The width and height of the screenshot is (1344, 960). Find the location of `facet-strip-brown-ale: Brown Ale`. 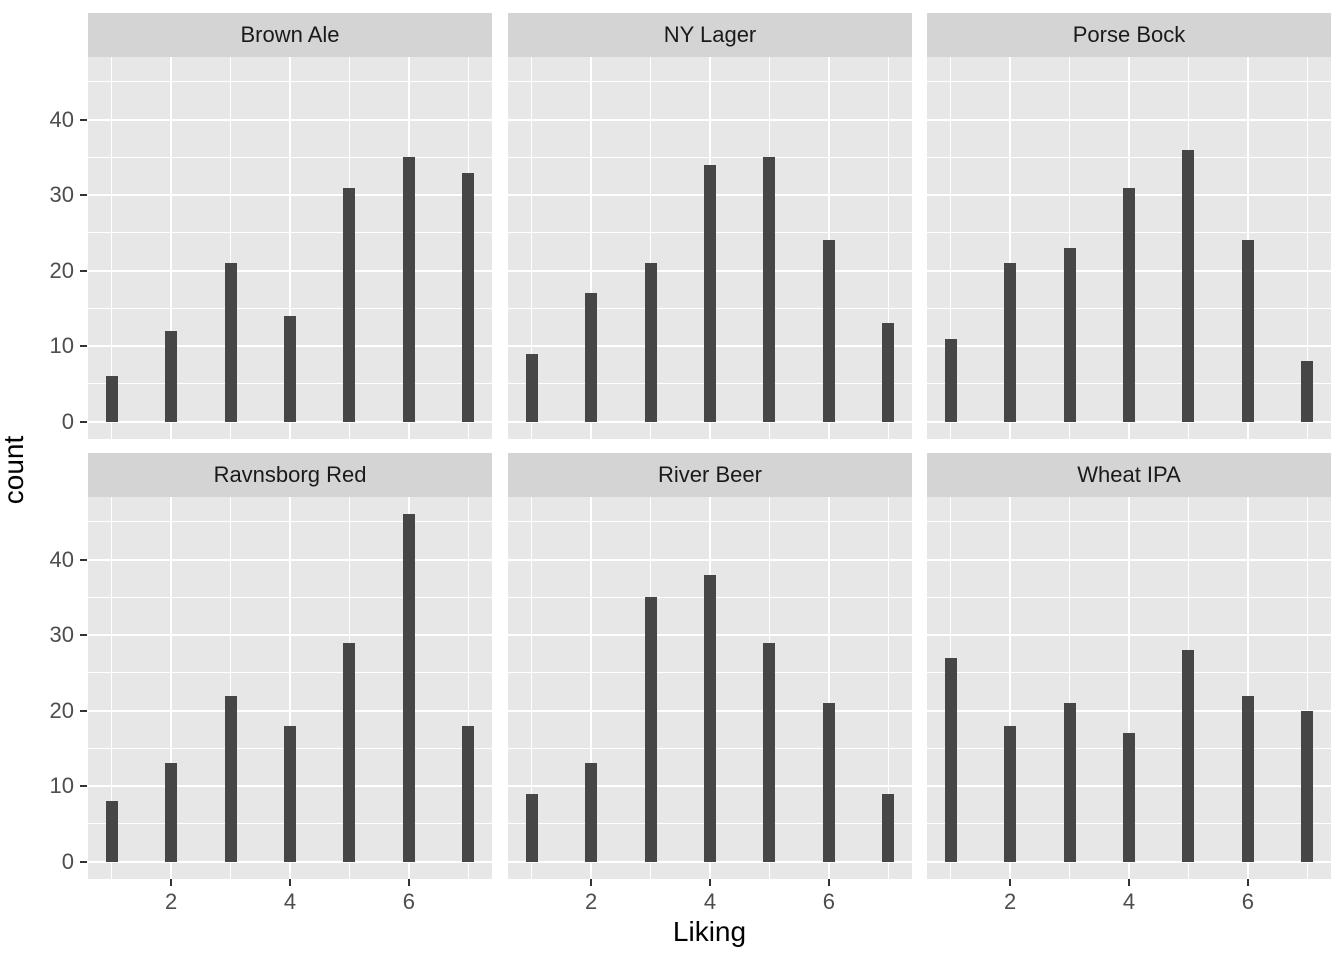

facet-strip-brown-ale: Brown Ale is located at coordinates (290, 35).